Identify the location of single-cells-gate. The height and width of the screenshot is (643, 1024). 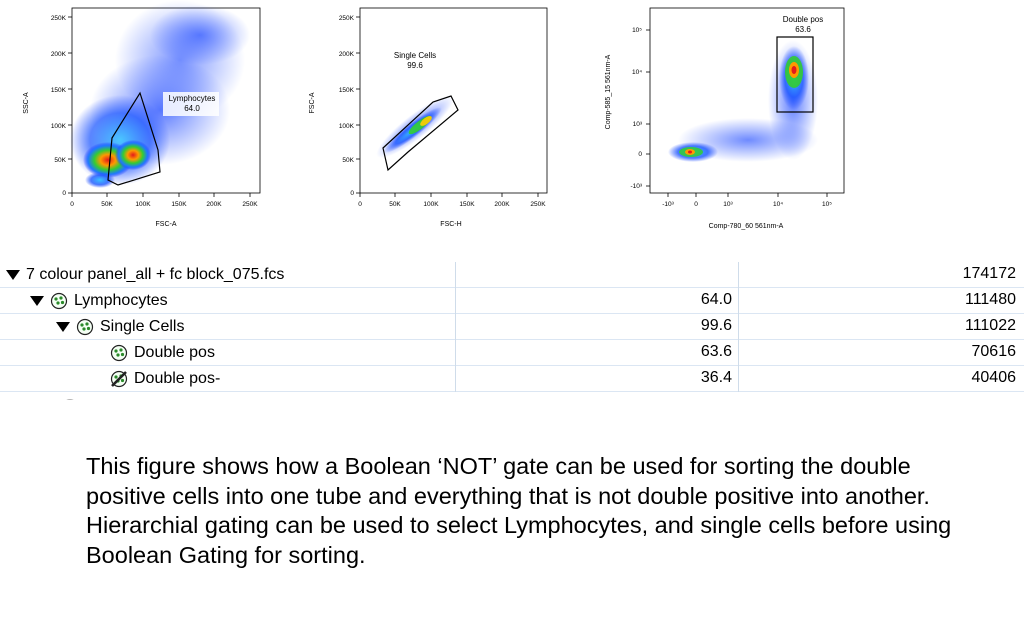
(420, 133).